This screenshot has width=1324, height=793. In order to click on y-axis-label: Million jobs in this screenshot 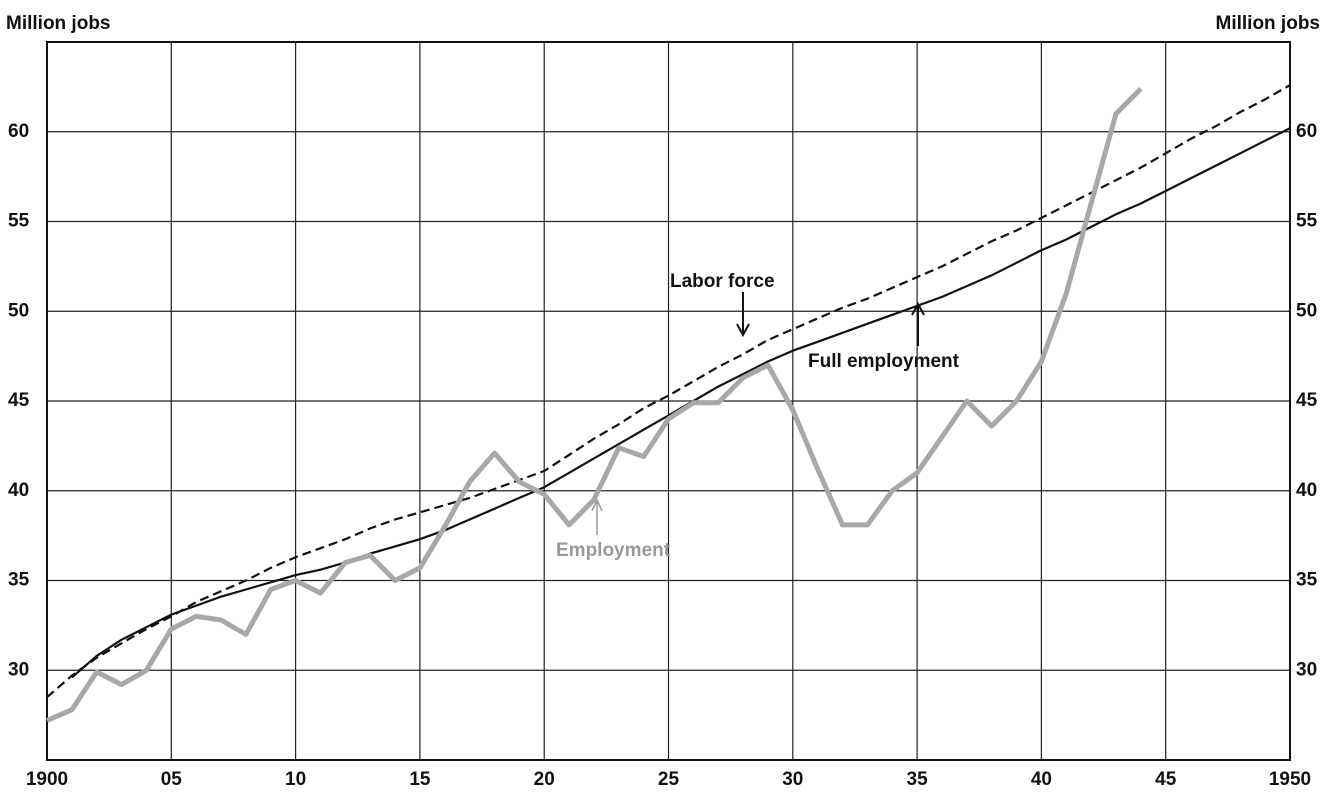, I will do `click(58, 23)`.